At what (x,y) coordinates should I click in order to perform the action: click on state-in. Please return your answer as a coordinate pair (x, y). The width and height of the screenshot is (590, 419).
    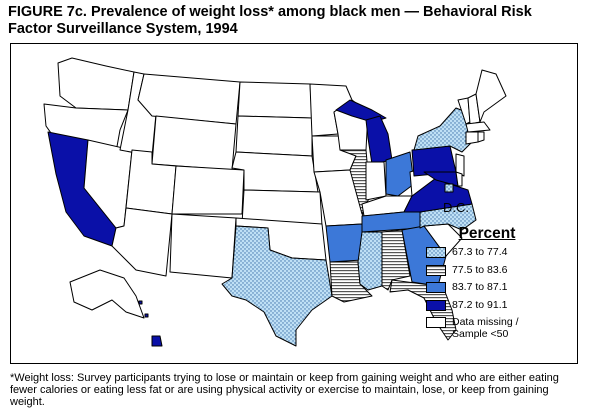
    Looking at the image, I should click on (376, 181).